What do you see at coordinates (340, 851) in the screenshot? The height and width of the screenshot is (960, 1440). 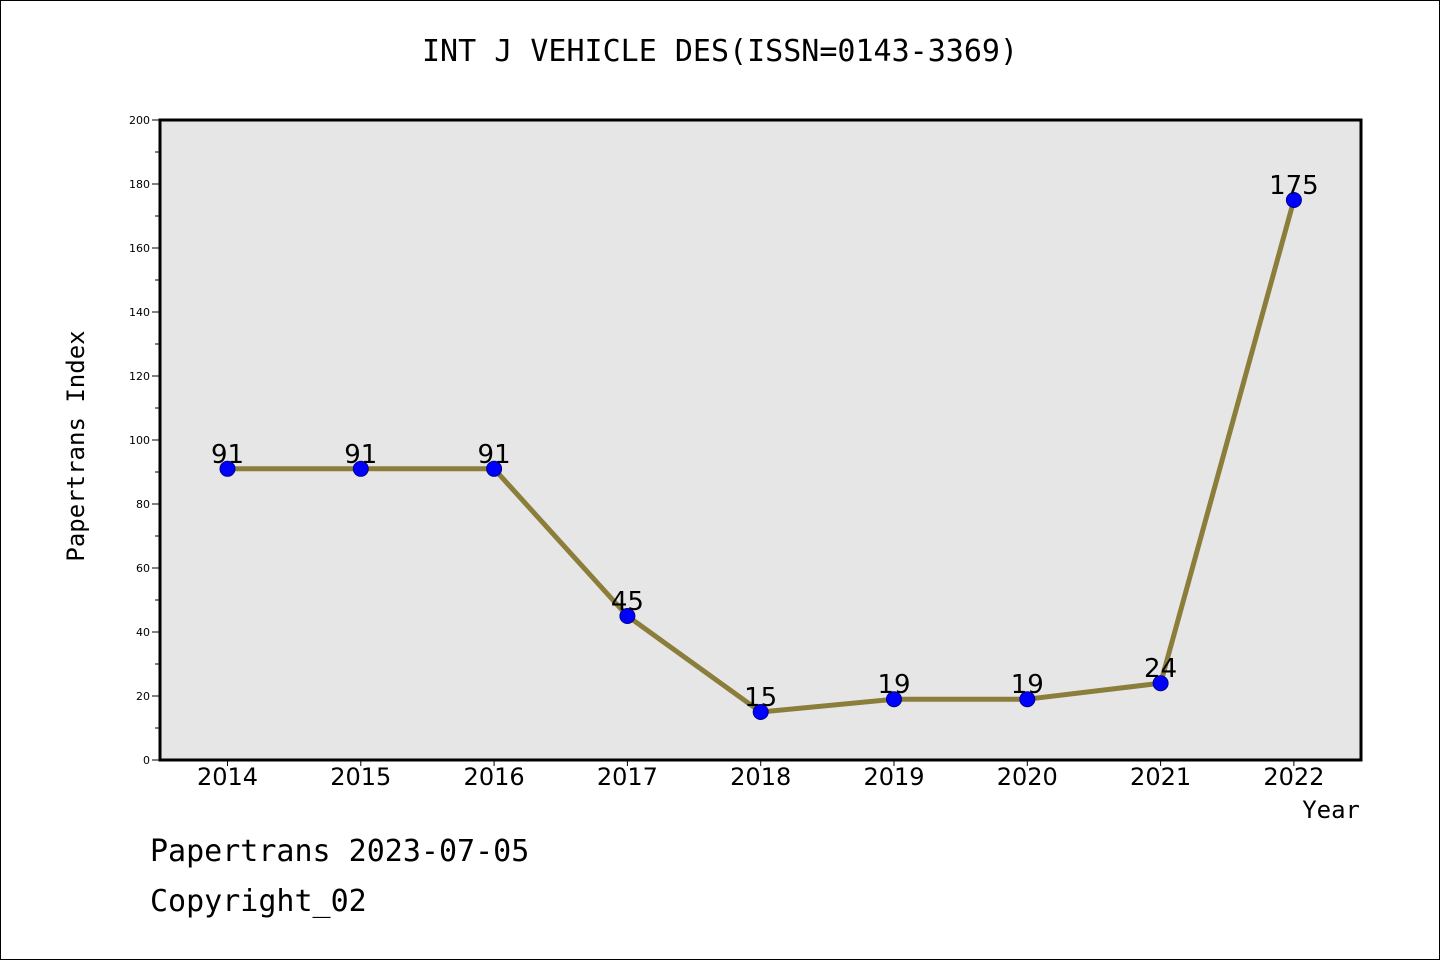 I see `footer-date: Papertrans 2023-07-05` at bounding box center [340, 851].